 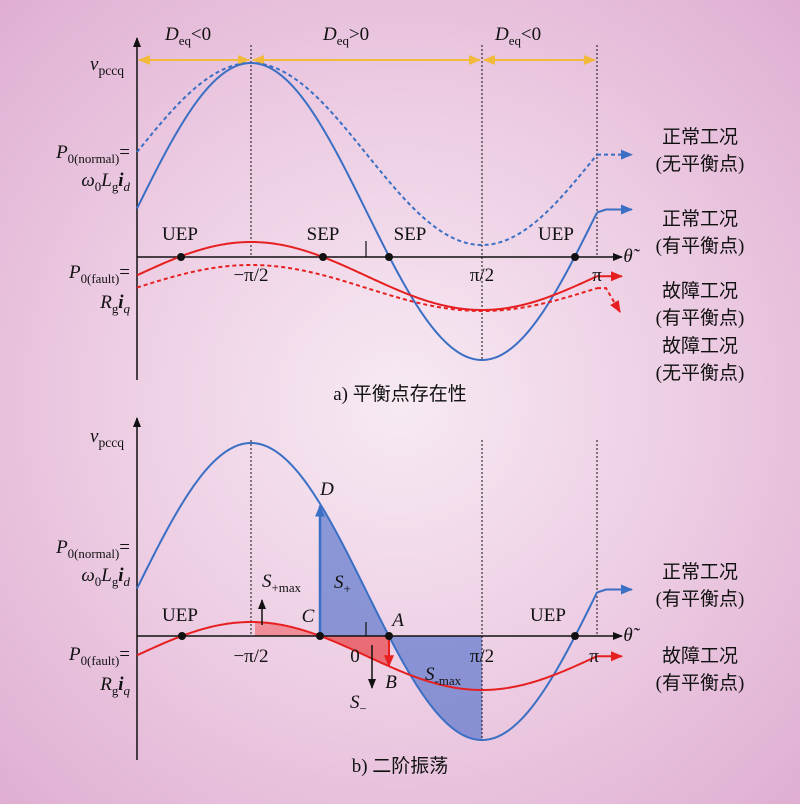 What do you see at coordinates (347, 588) in the screenshot?
I see `s-plus-part: +` at bounding box center [347, 588].